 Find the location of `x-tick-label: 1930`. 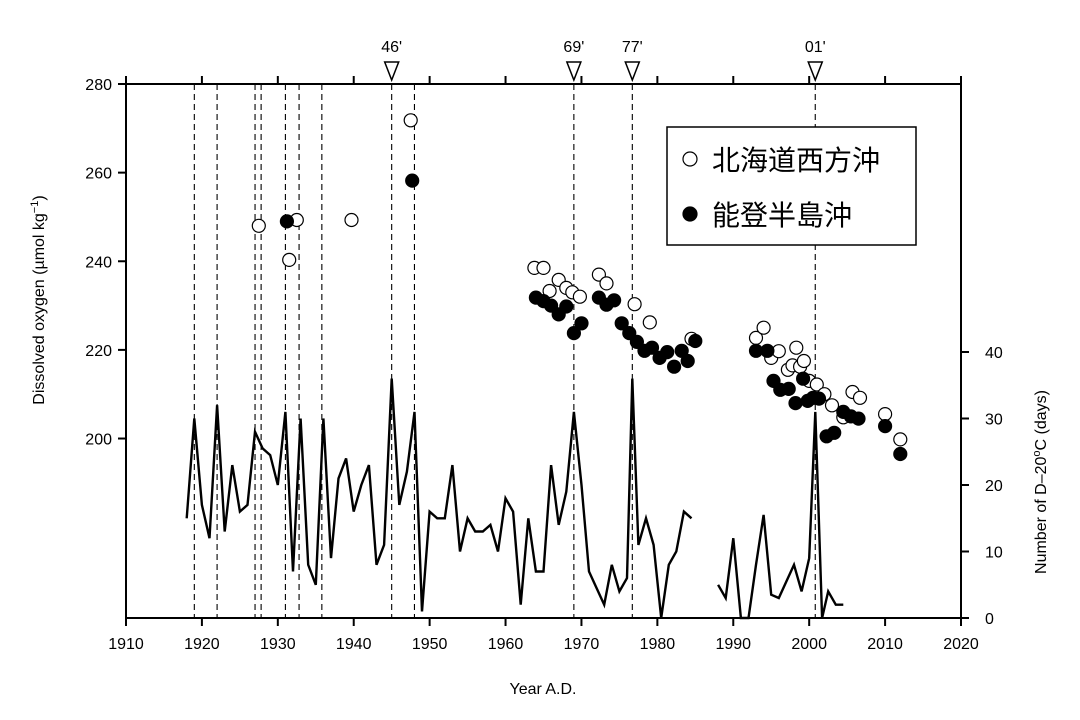

x-tick-label: 1930 is located at coordinates (278, 644).